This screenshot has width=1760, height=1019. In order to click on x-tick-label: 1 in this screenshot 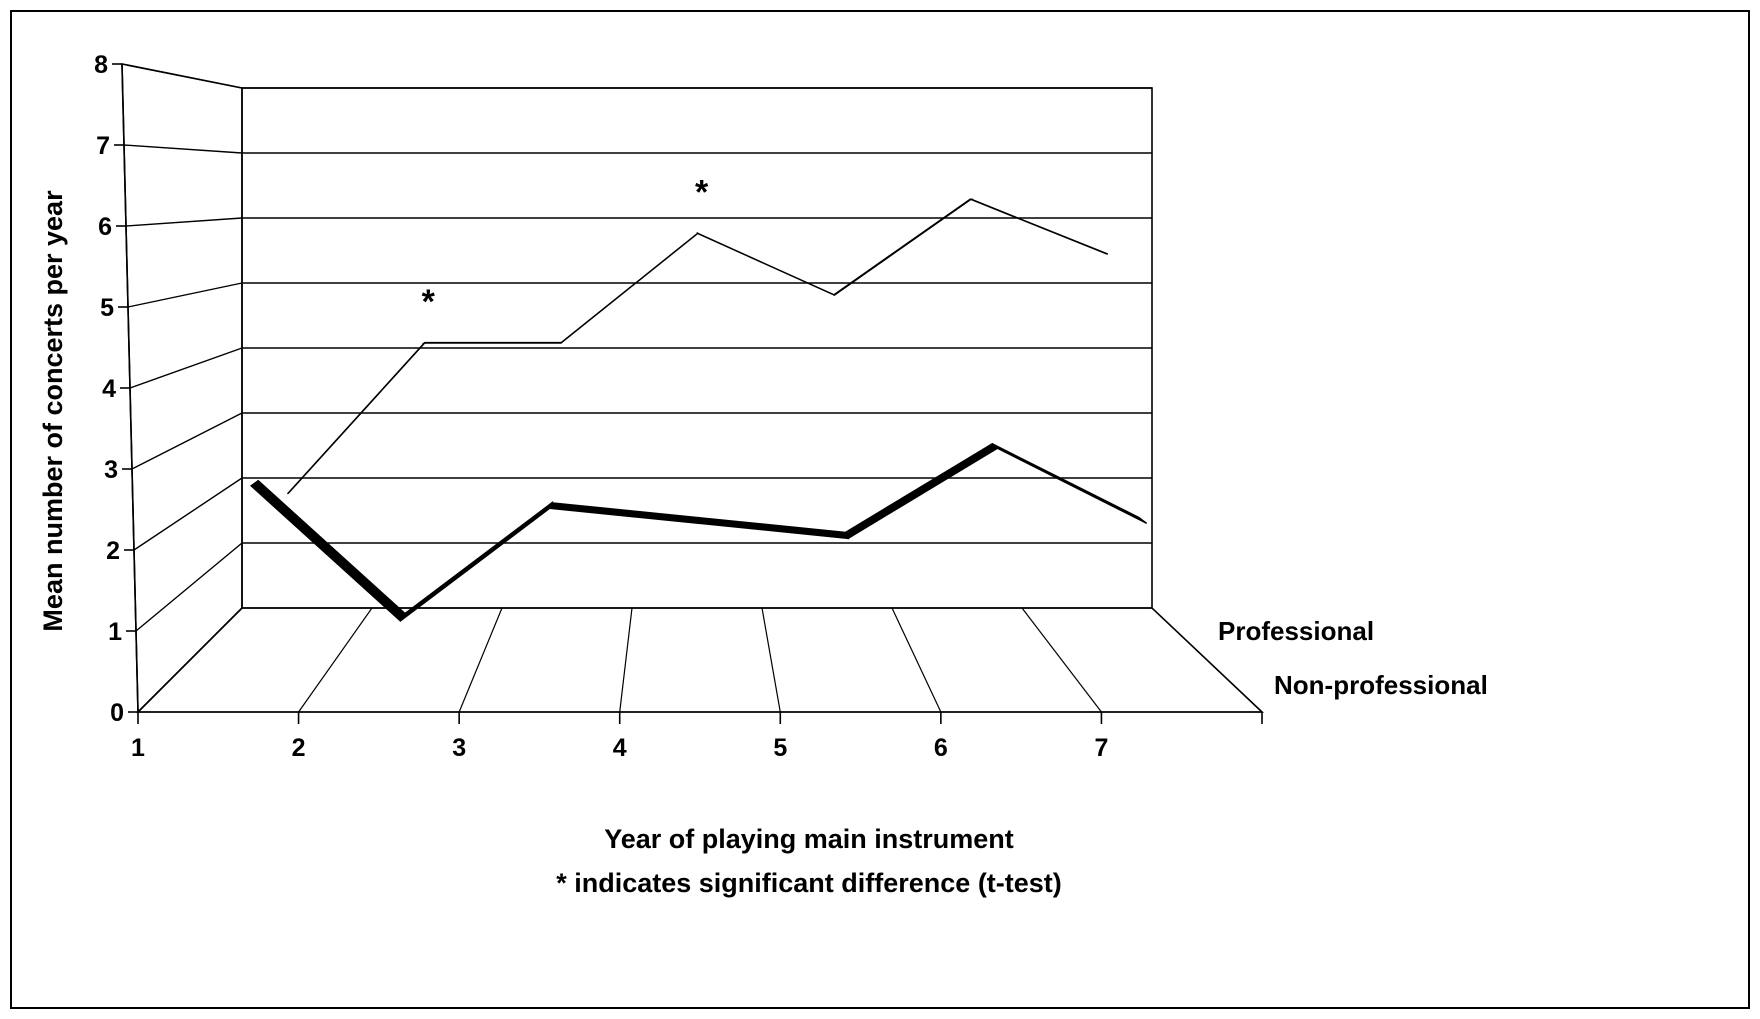, I will do `click(138, 748)`.